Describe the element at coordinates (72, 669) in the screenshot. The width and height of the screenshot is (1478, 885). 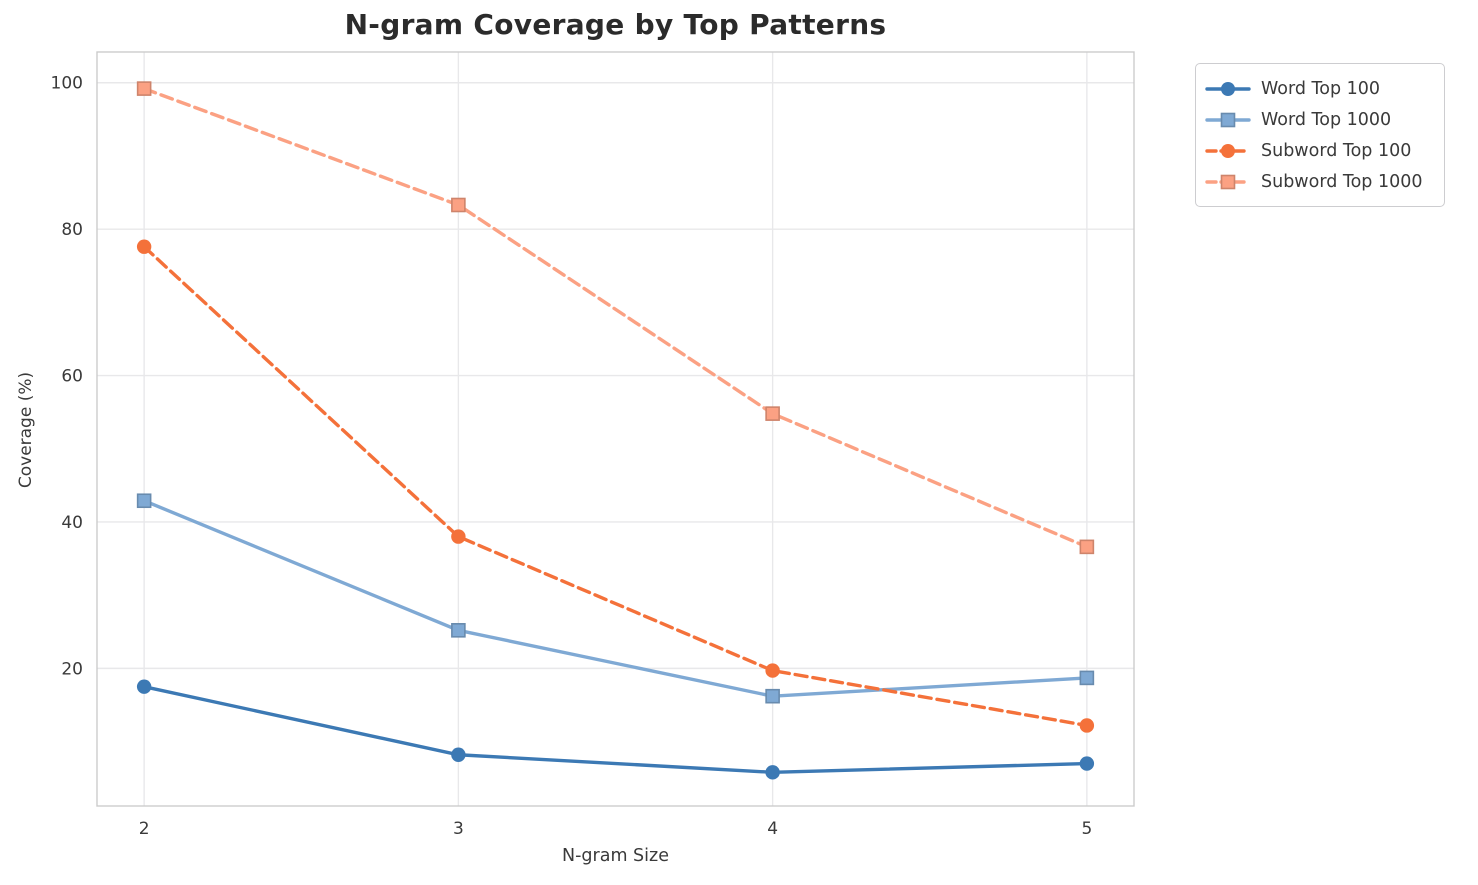
I see `y-tick-label: 20` at that location.